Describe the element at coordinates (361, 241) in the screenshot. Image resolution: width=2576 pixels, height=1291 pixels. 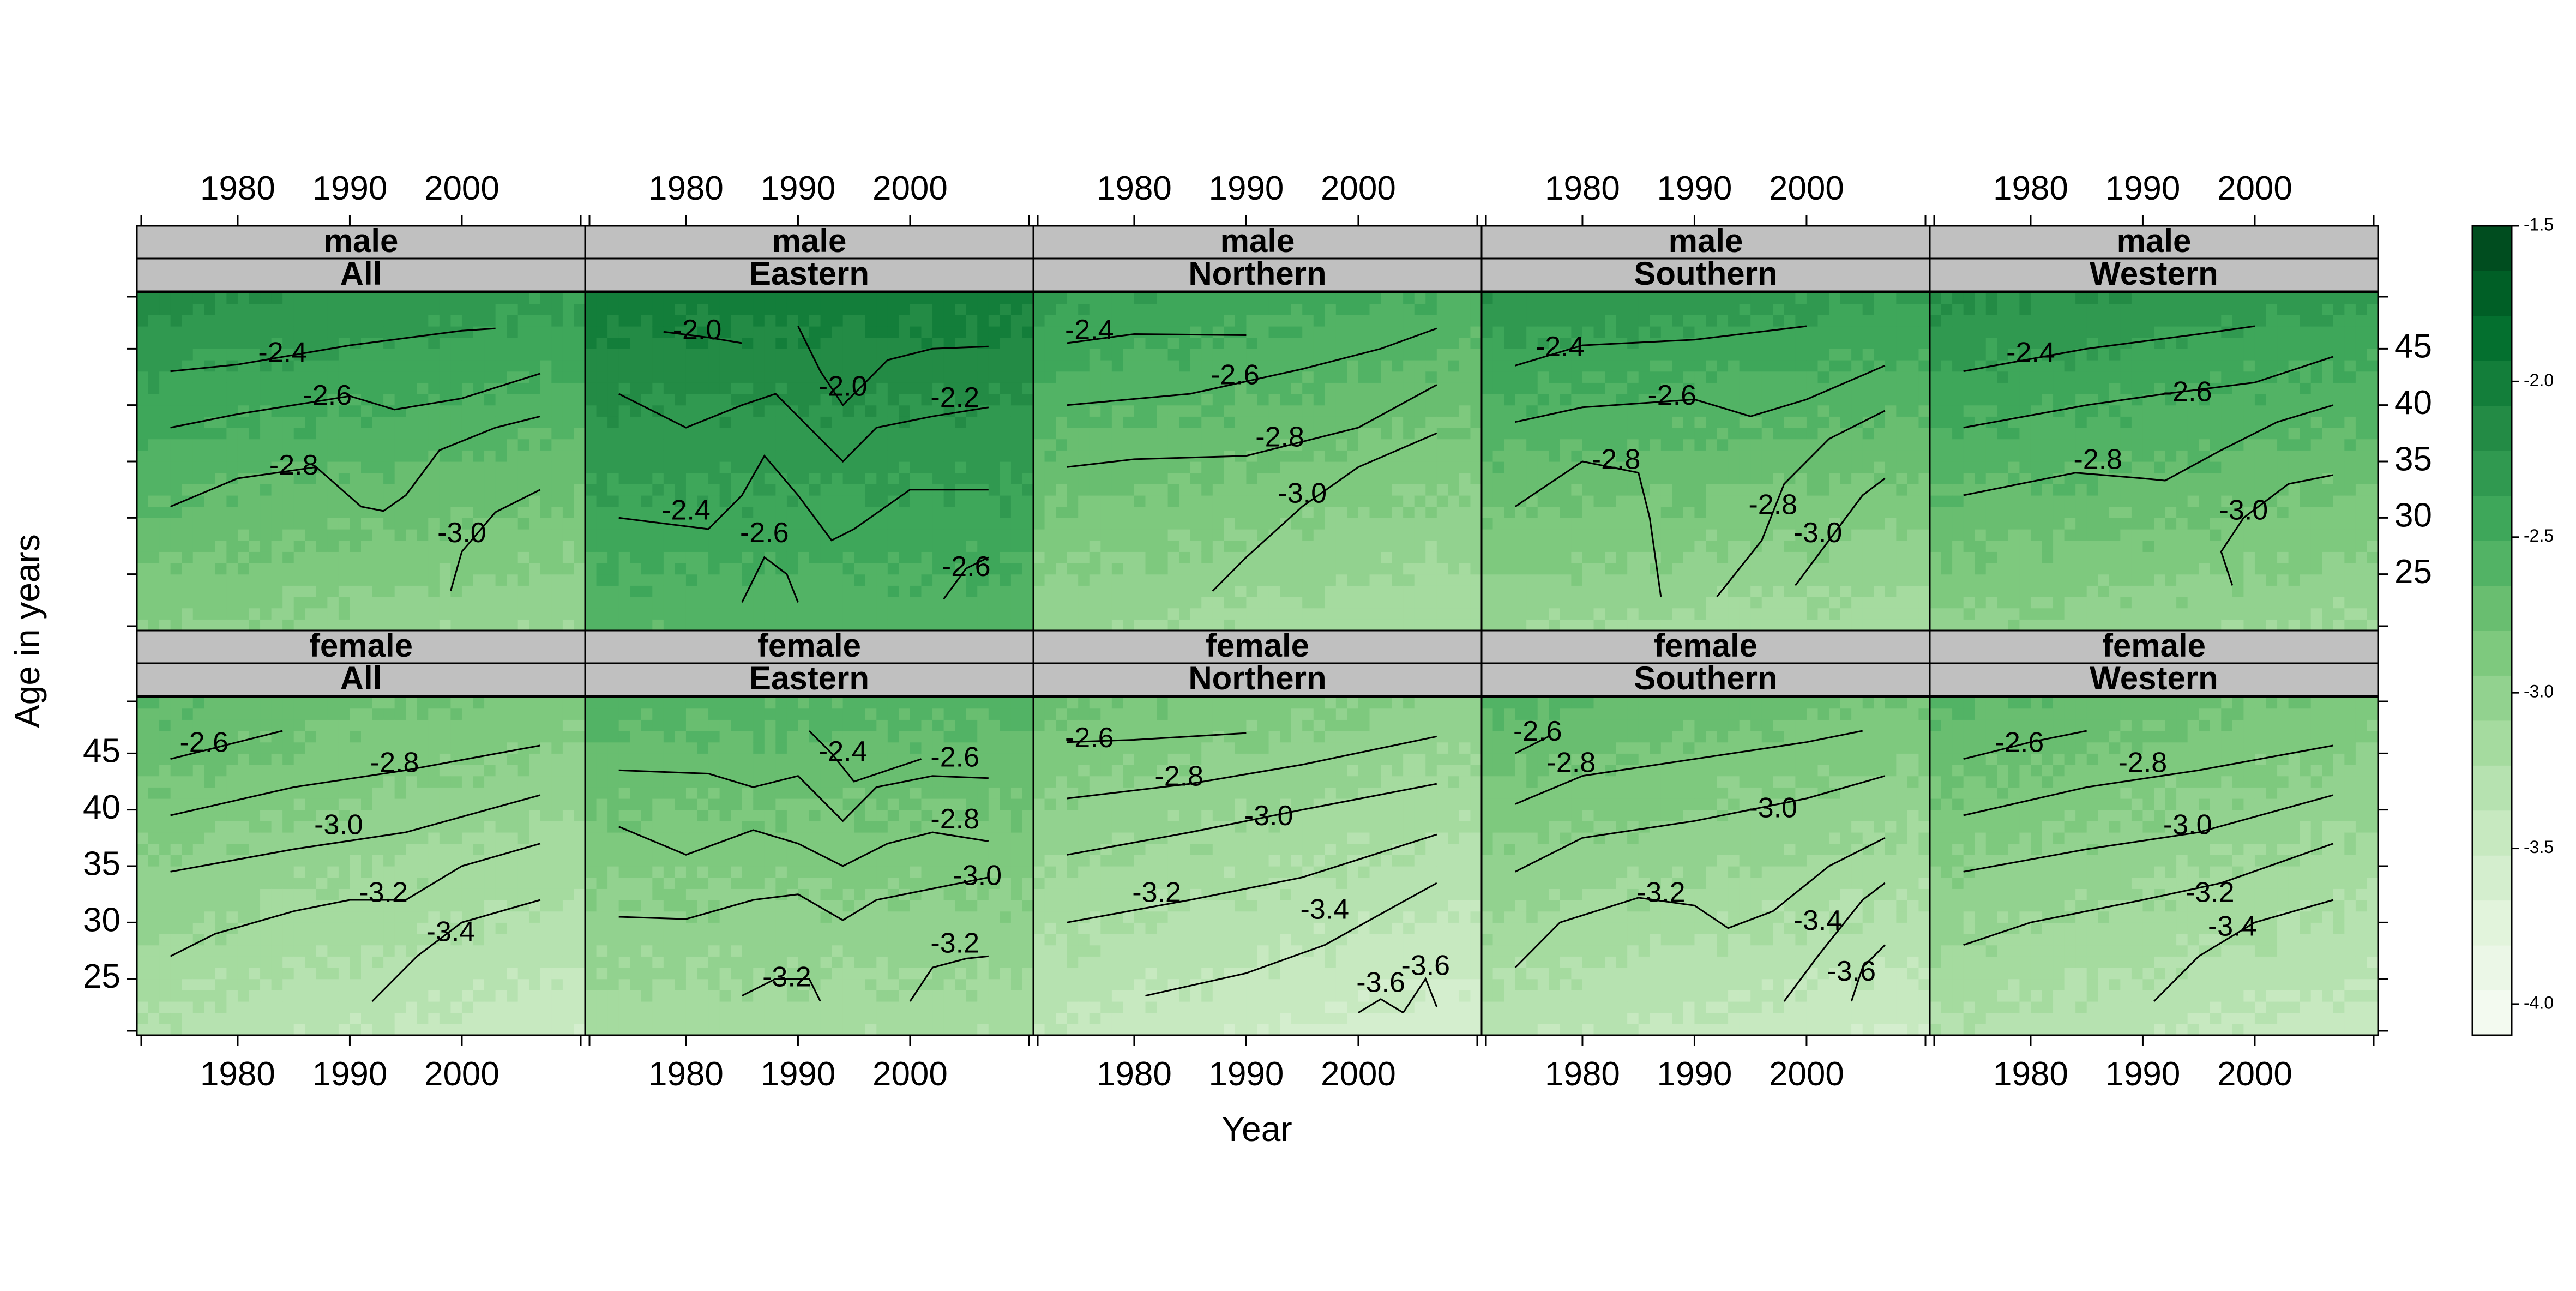
I see `strip-sex-label: male` at that location.